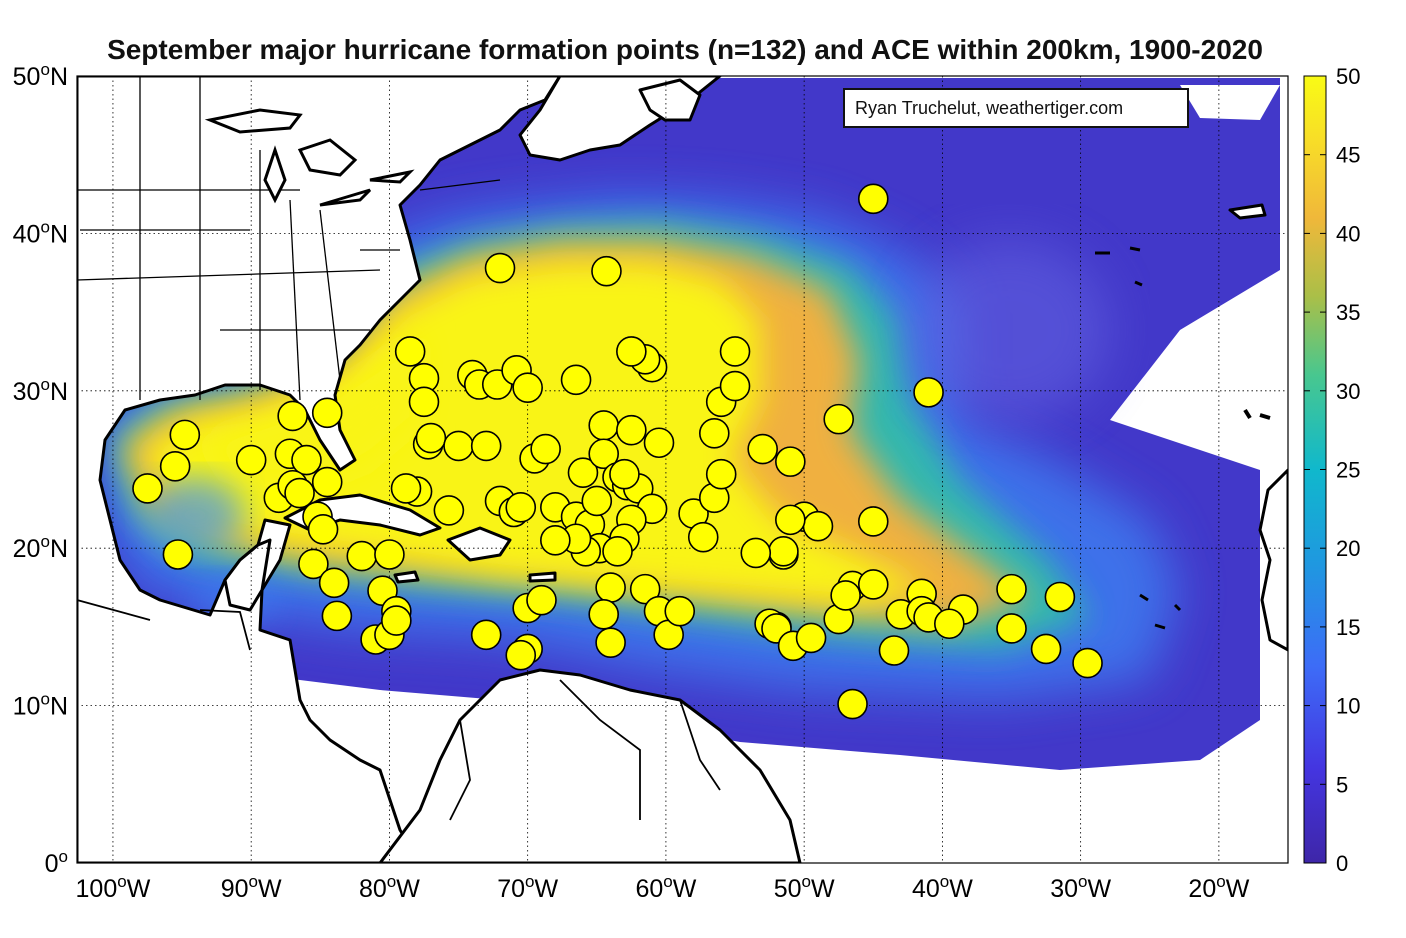 The image size is (1406, 938). Describe the element at coordinates (40, 547) in the screenshot. I see `lat-tick-label: 20oN` at that location.